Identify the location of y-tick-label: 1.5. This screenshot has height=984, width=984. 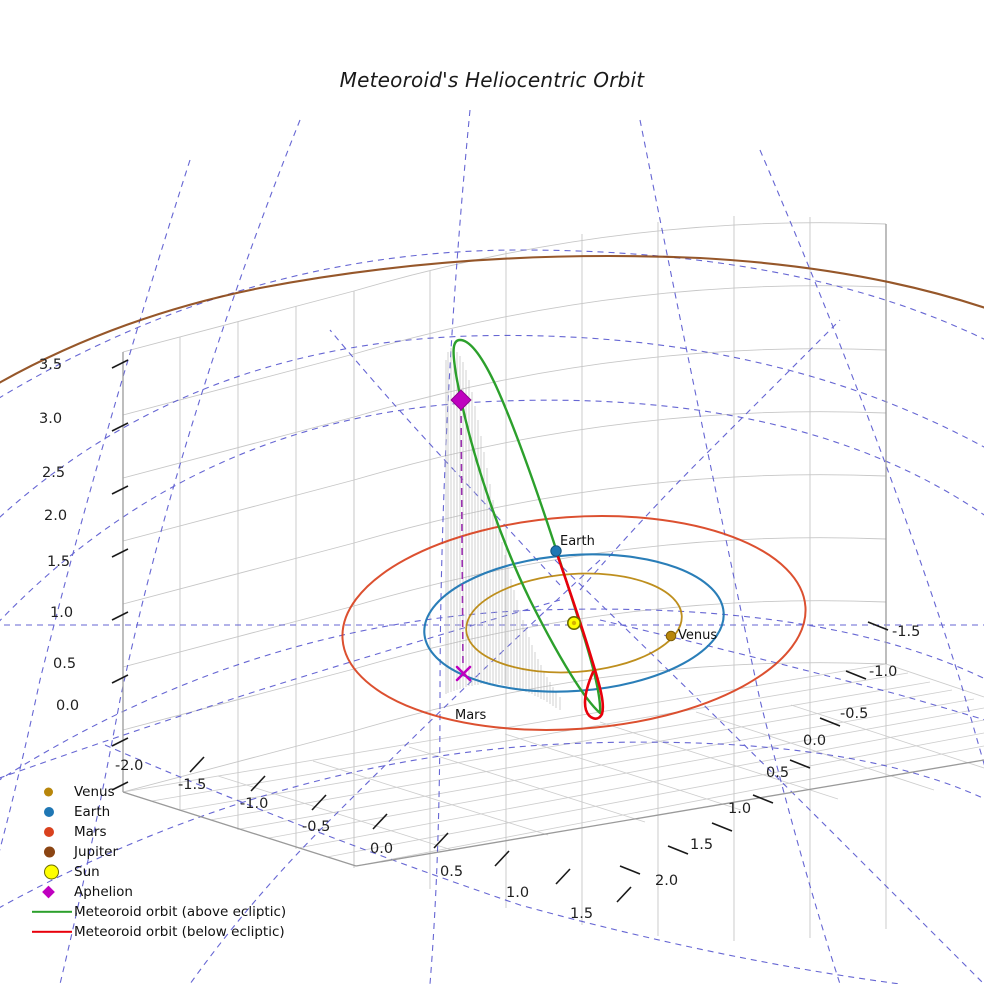
(702, 845).